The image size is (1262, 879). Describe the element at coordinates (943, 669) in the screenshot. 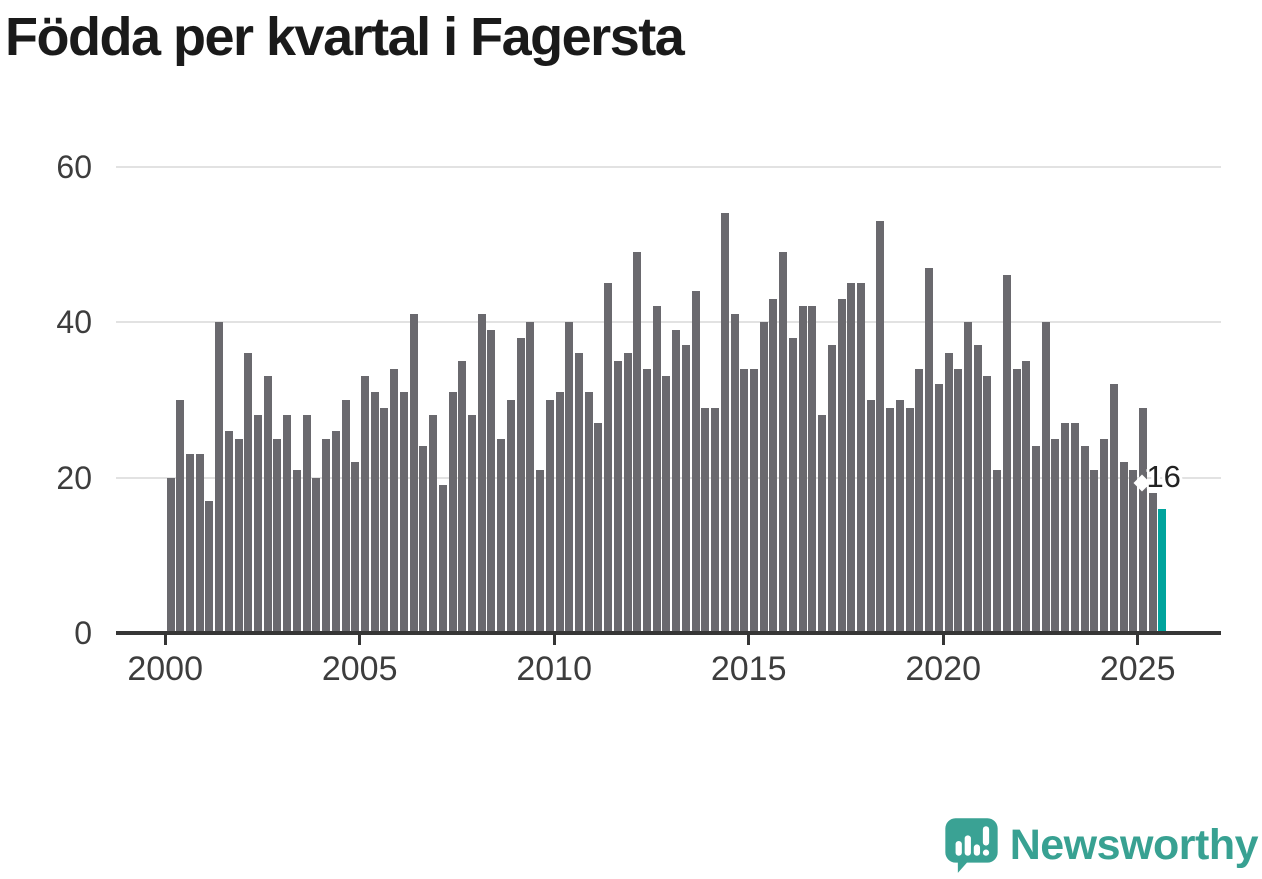

I see `x-axis-tick-label: 2020` at that location.